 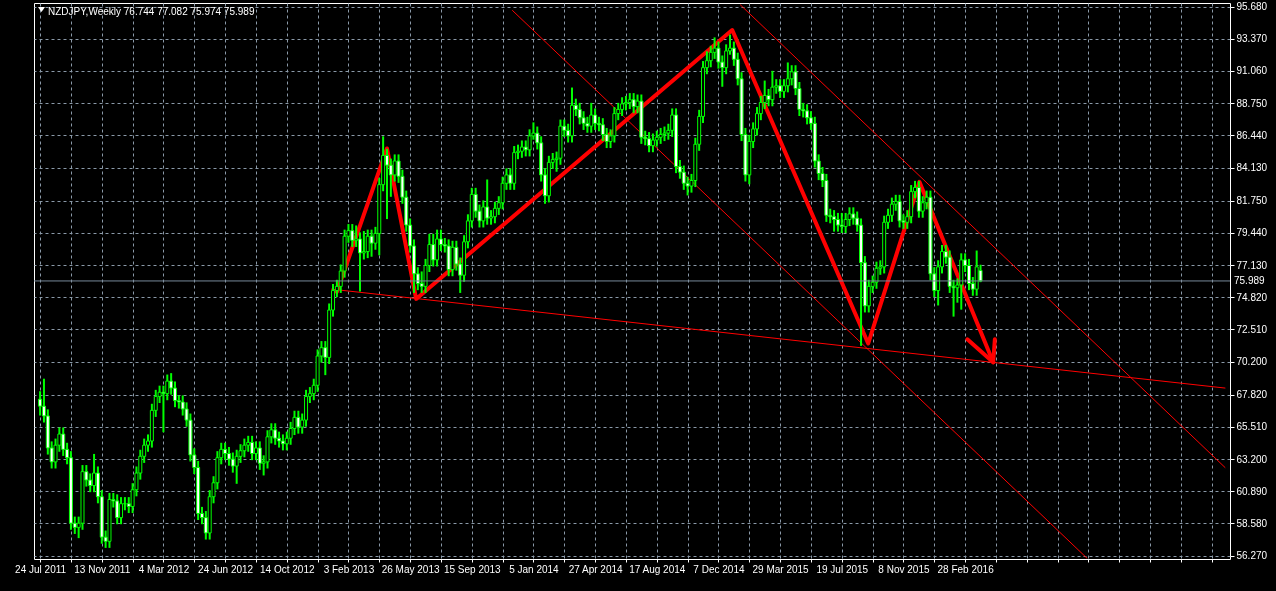 What do you see at coordinates (1252, 265) in the screenshot?
I see `y-tick-label: 77.130` at bounding box center [1252, 265].